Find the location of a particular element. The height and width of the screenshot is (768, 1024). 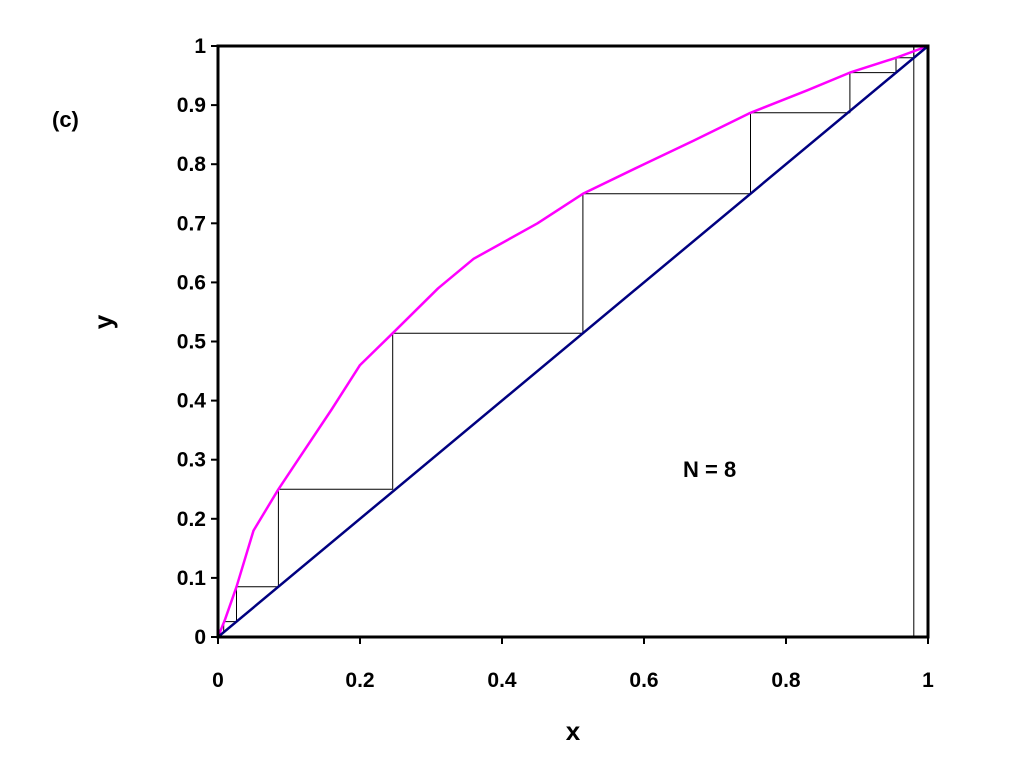

annotation-n: N = 8 is located at coordinates (709, 469).